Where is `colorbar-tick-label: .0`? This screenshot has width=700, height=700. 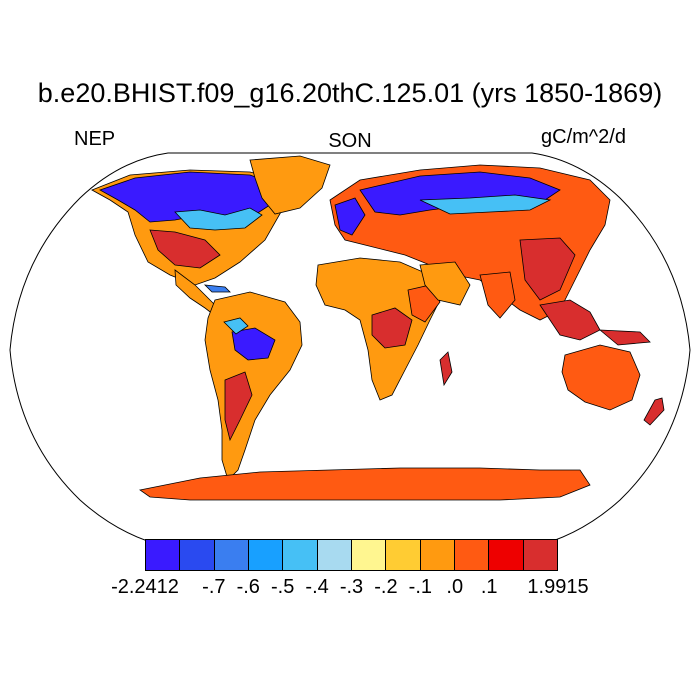 colorbar-tick-label: .0 is located at coordinates (455, 587).